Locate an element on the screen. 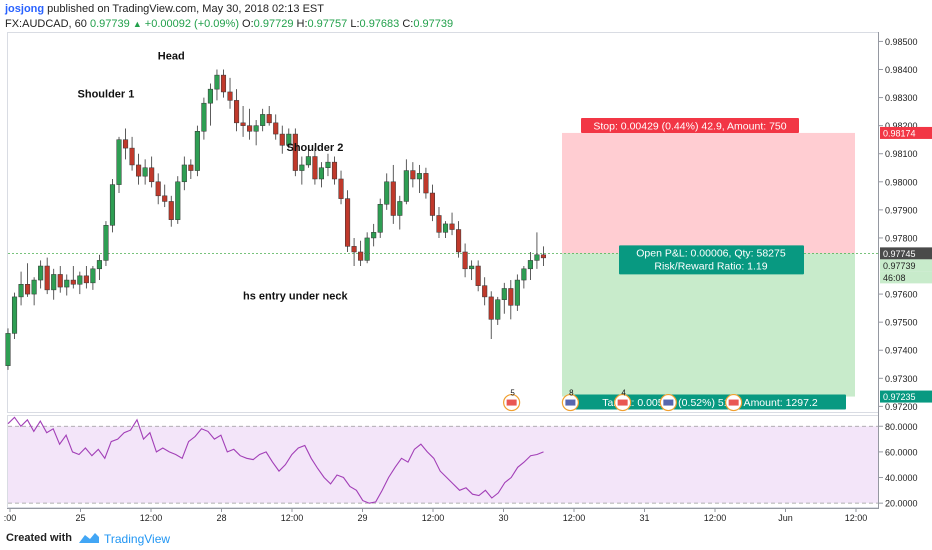  event-count: 5 is located at coordinates (512, 393).